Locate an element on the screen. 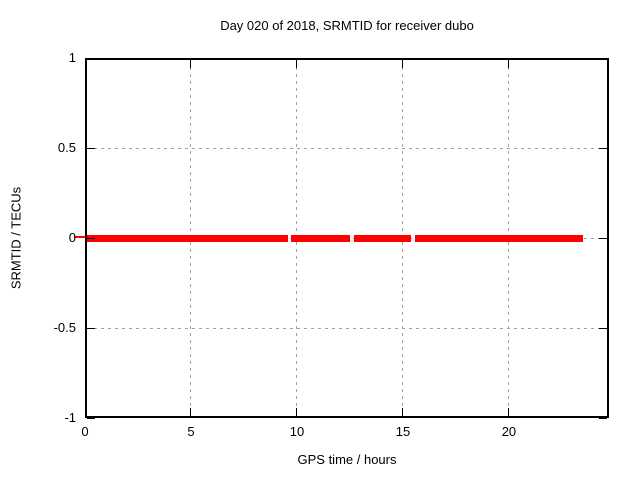 This screenshot has height=480, width=640. x-tick-label: 0 is located at coordinates (85, 431).